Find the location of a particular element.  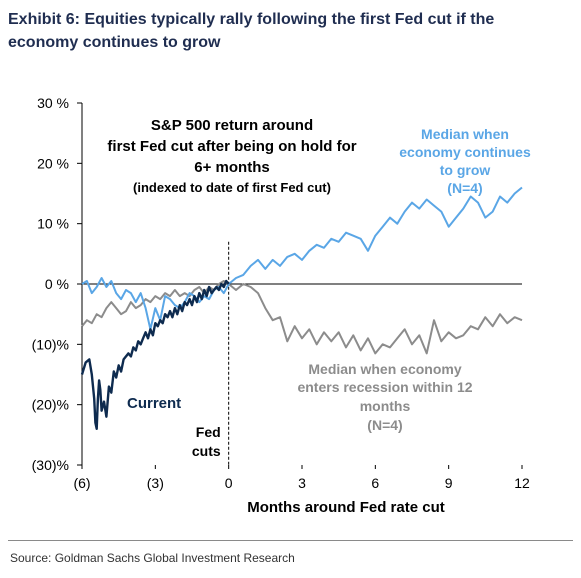

chart-title-line: first Fed cut after being on hold for is located at coordinates (231, 146).